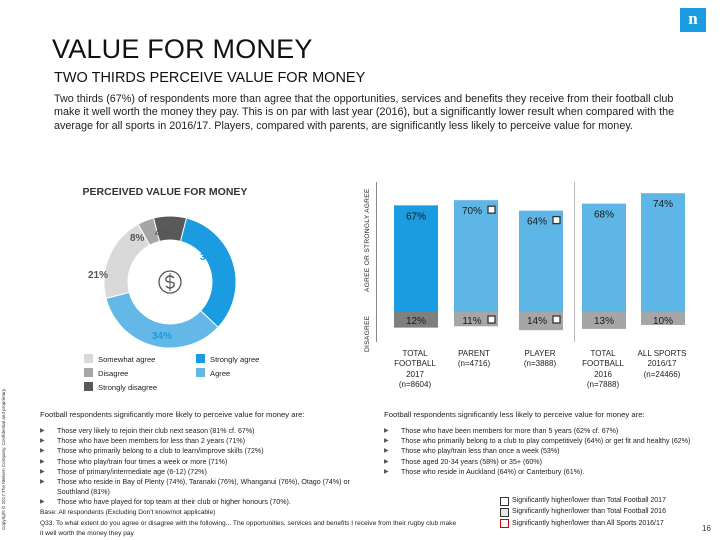  I want to click on agree-value-label-0: 67%, so click(416, 216).